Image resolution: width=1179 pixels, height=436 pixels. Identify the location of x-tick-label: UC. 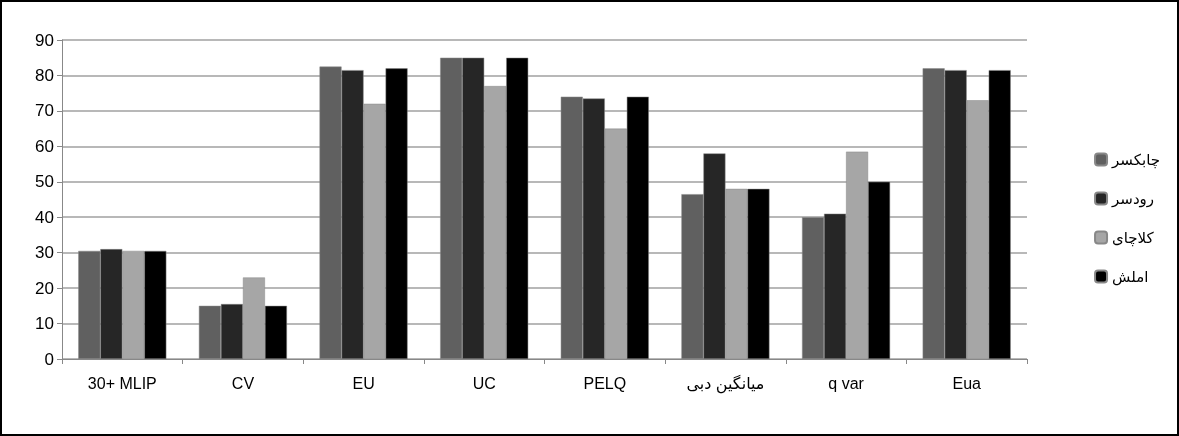
(484, 383).